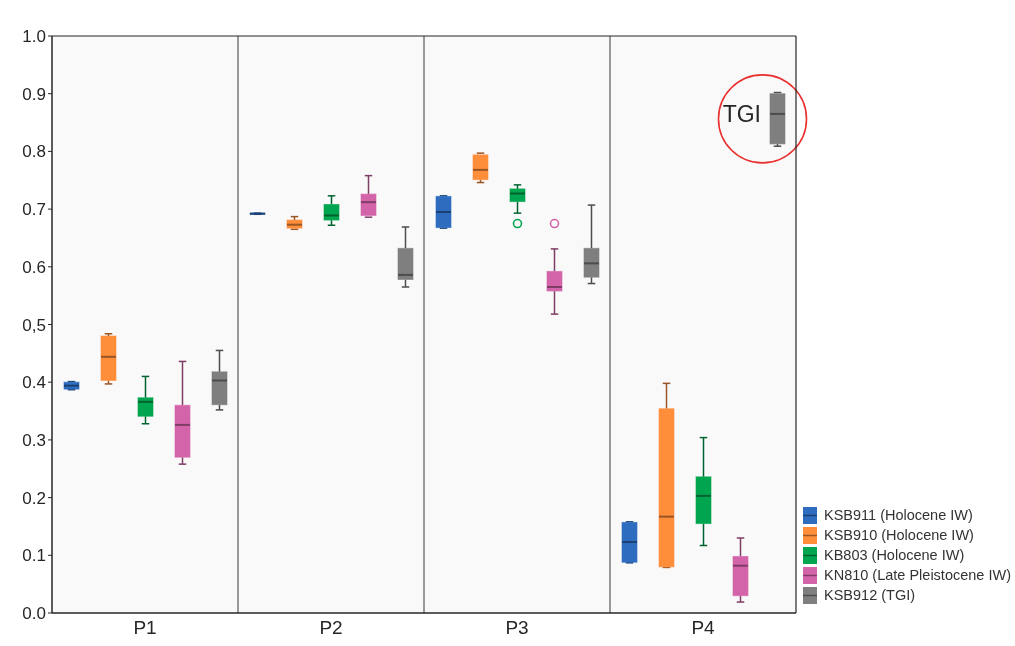  What do you see at coordinates (34, 152) in the screenshot?
I see `y-tick-label: 0.8` at bounding box center [34, 152].